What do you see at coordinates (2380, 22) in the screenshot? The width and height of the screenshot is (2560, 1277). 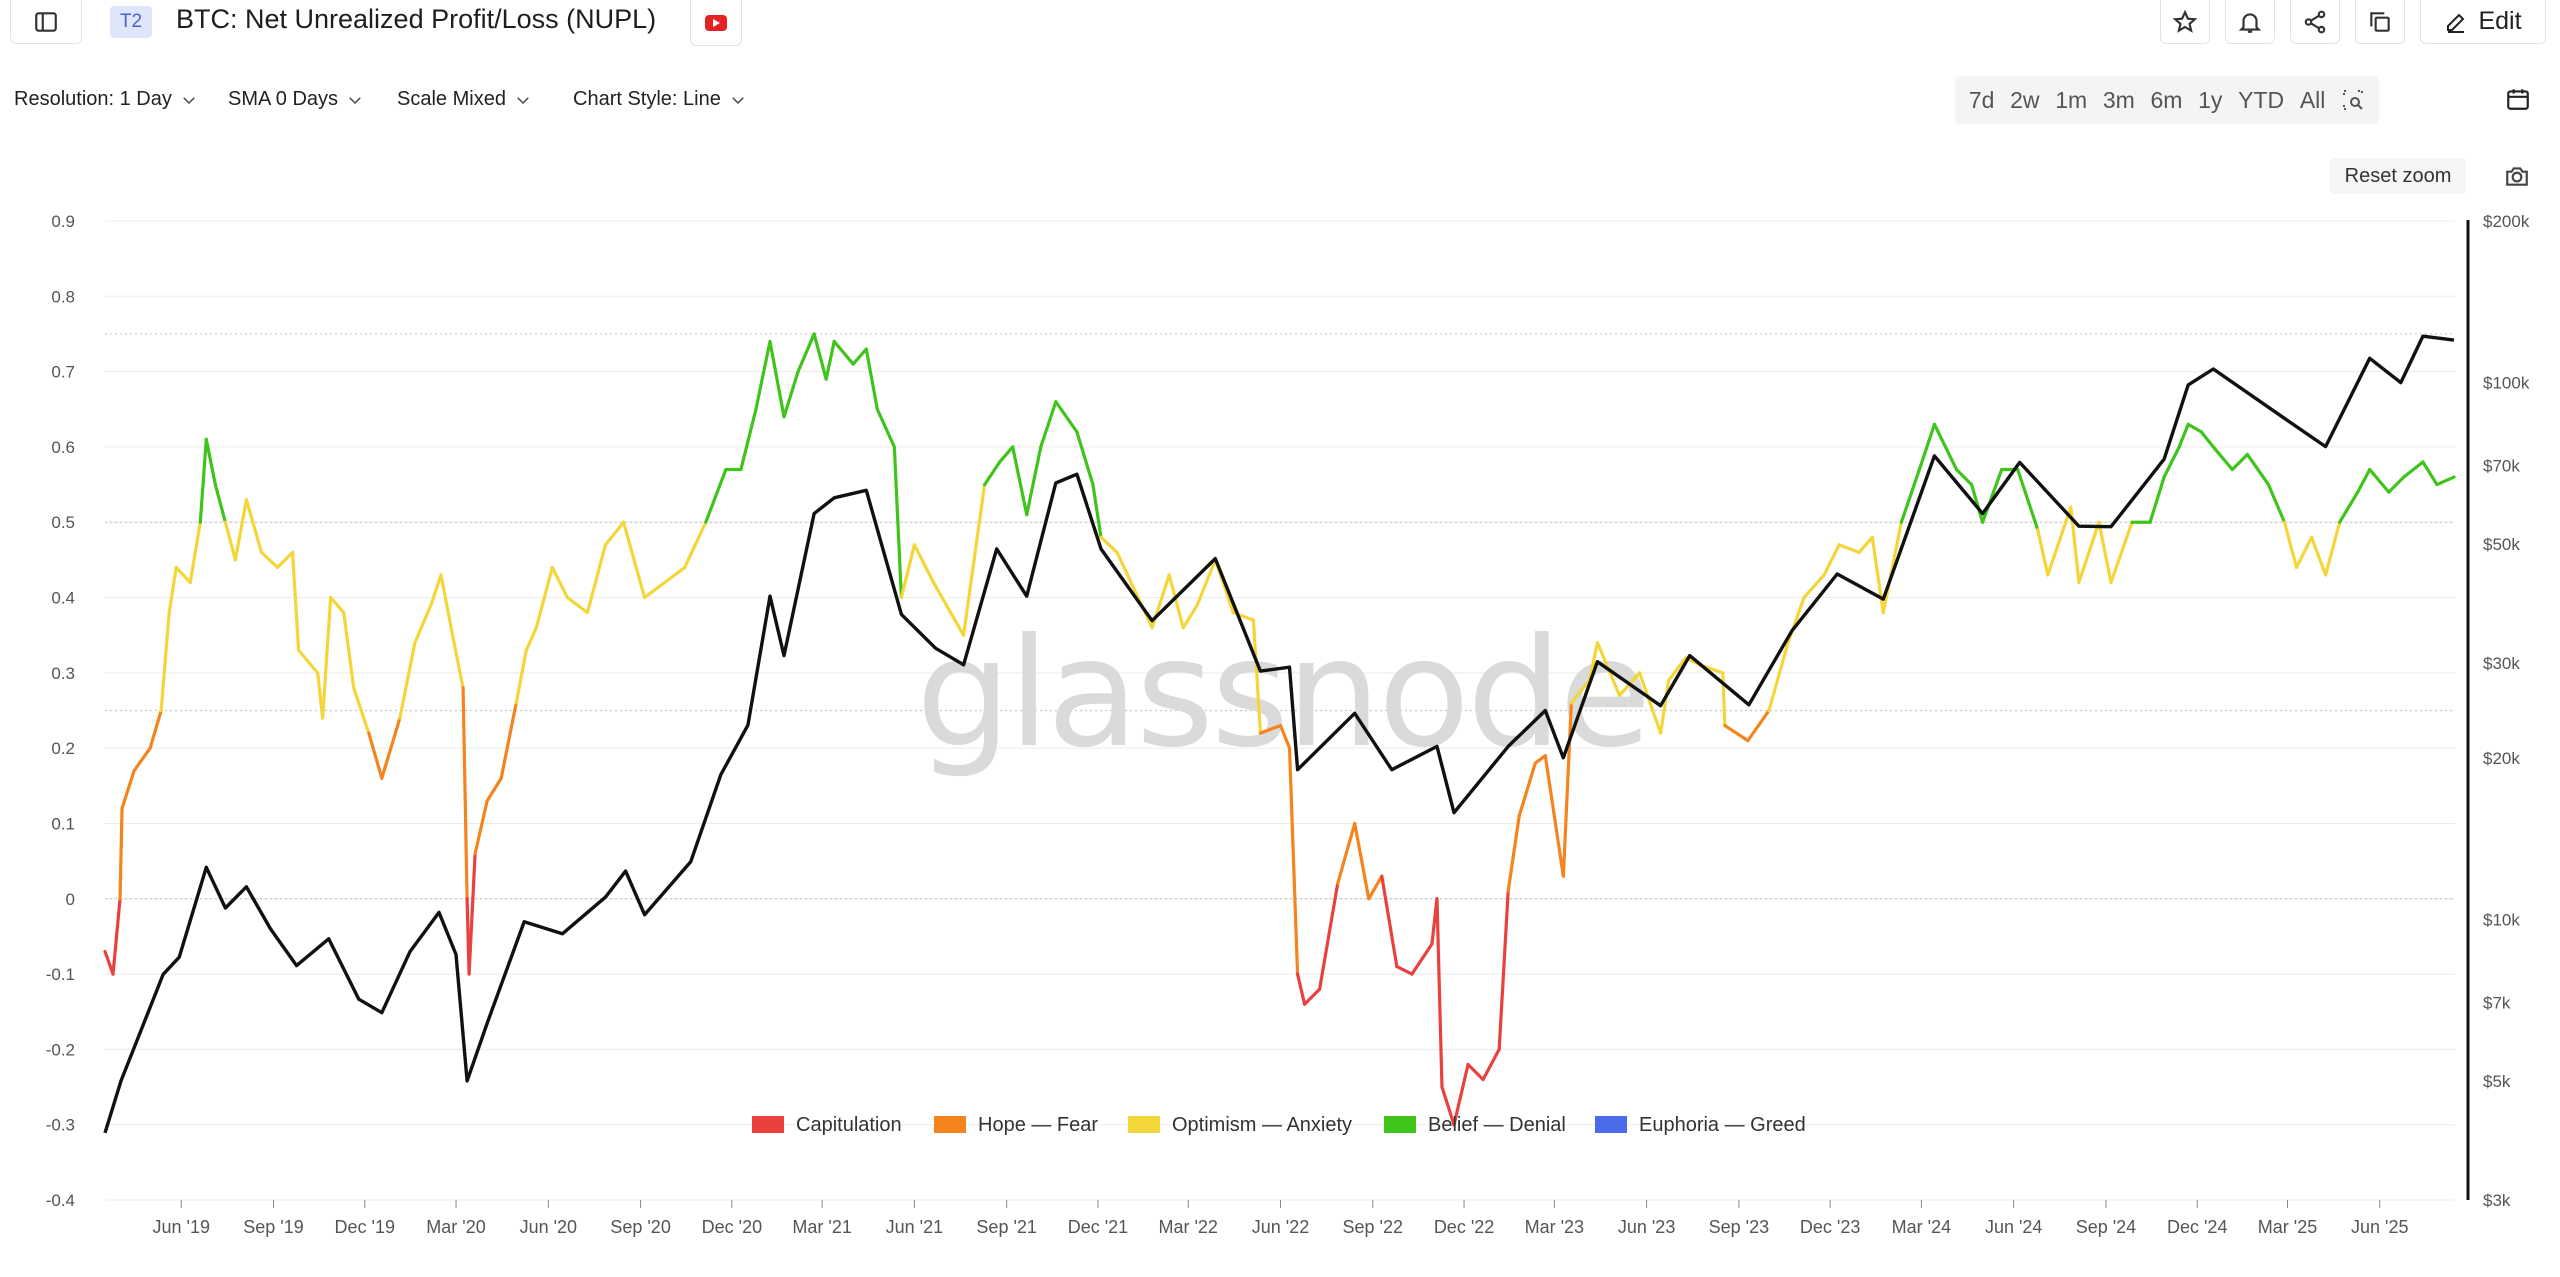 I see `duplicate-button` at bounding box center [2380, 22].